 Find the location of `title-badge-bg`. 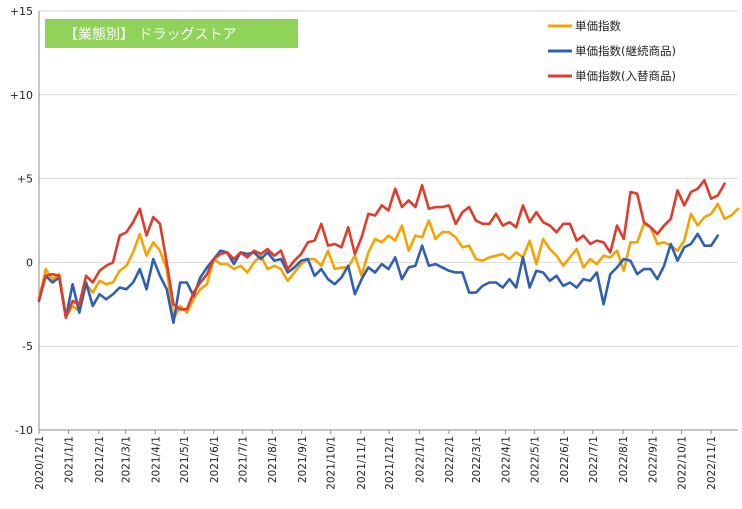

title-badge-bg is located at coordinates (171, 33).